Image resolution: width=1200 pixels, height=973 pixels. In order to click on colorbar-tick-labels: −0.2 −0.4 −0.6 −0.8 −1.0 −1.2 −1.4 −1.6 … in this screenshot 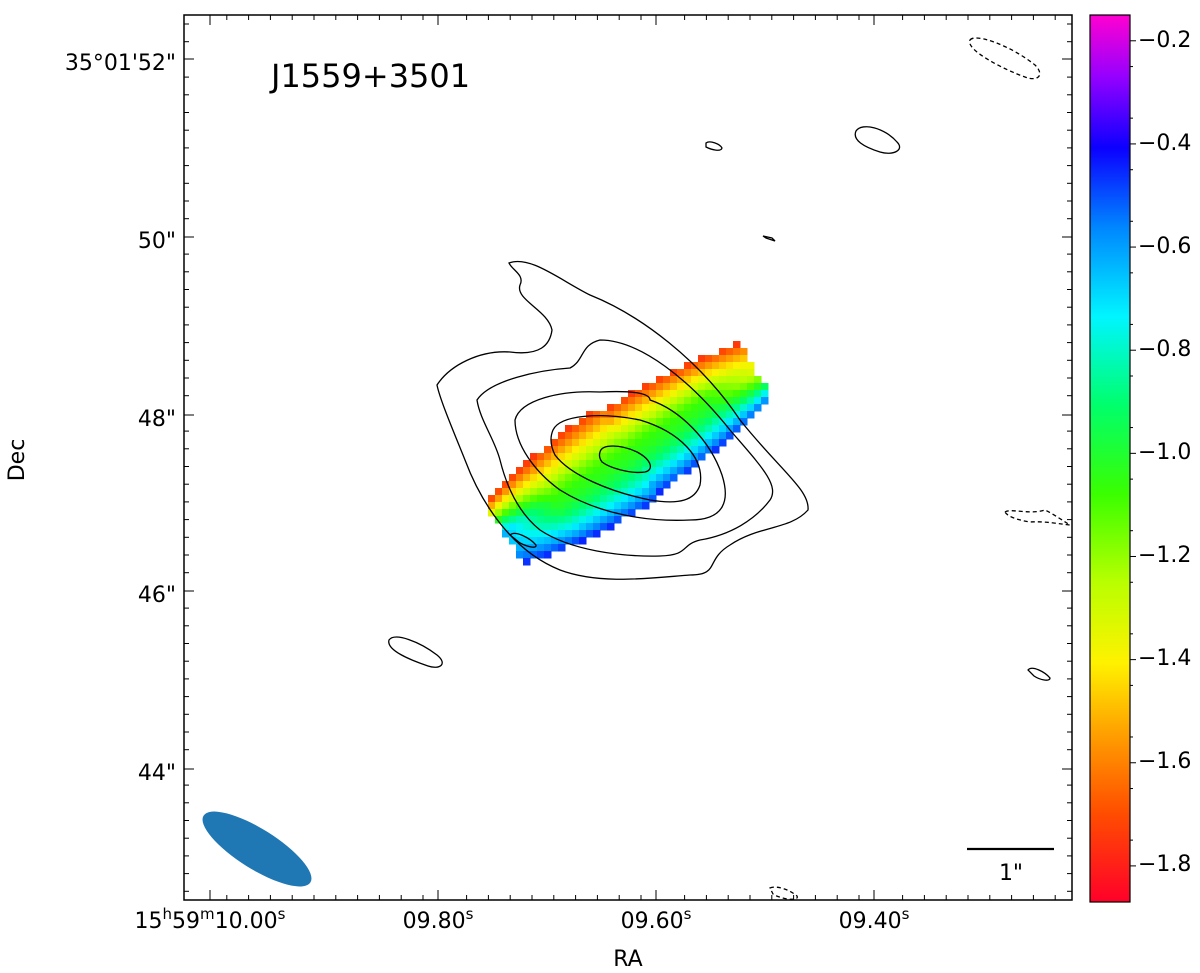, I will do `click(1164, 452)`.